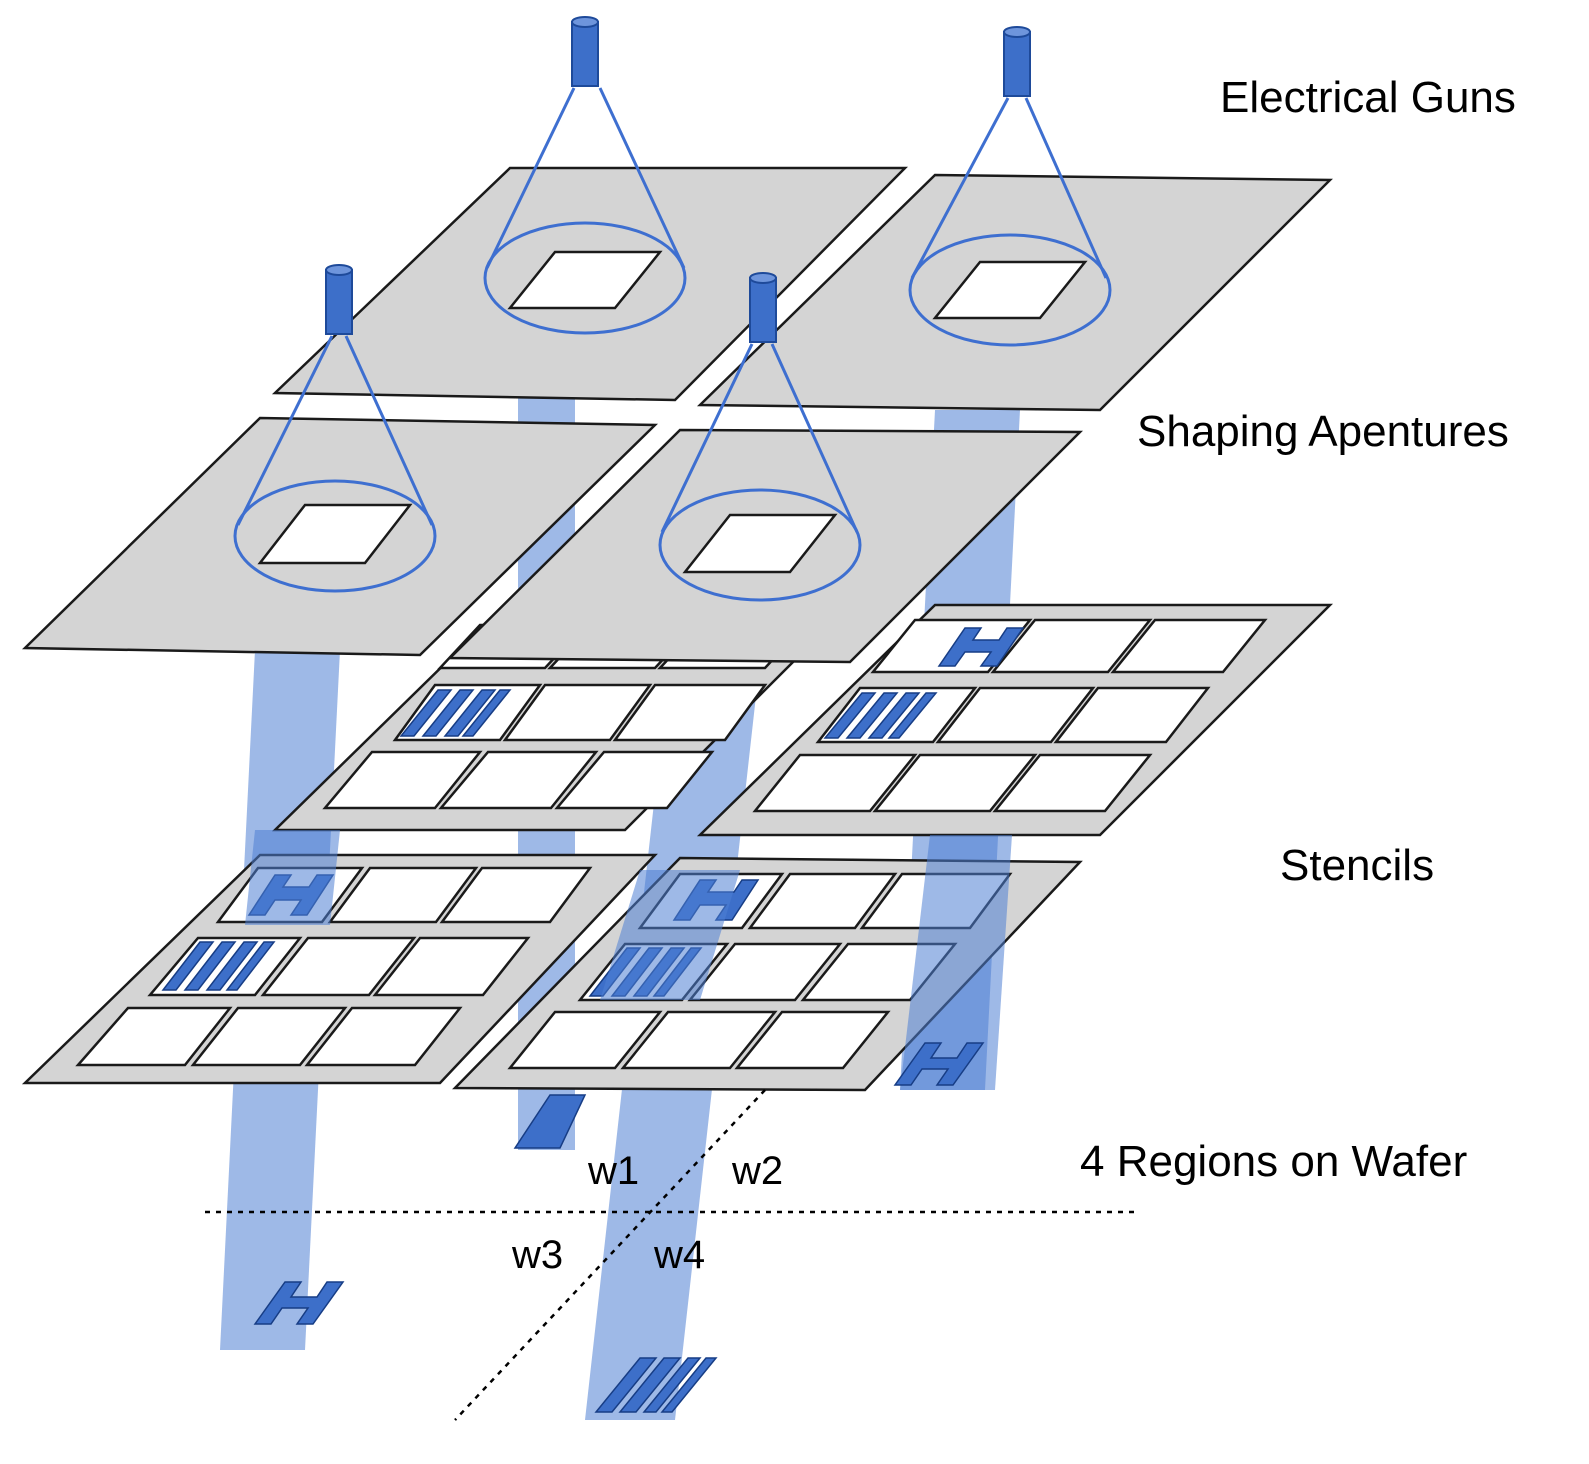 This screenshot has width=1589, height=1464. What do you see at coordinates (1014, 292) in the screenshot?
I see `aperture-back-right` at bounding box center [1014, 292].